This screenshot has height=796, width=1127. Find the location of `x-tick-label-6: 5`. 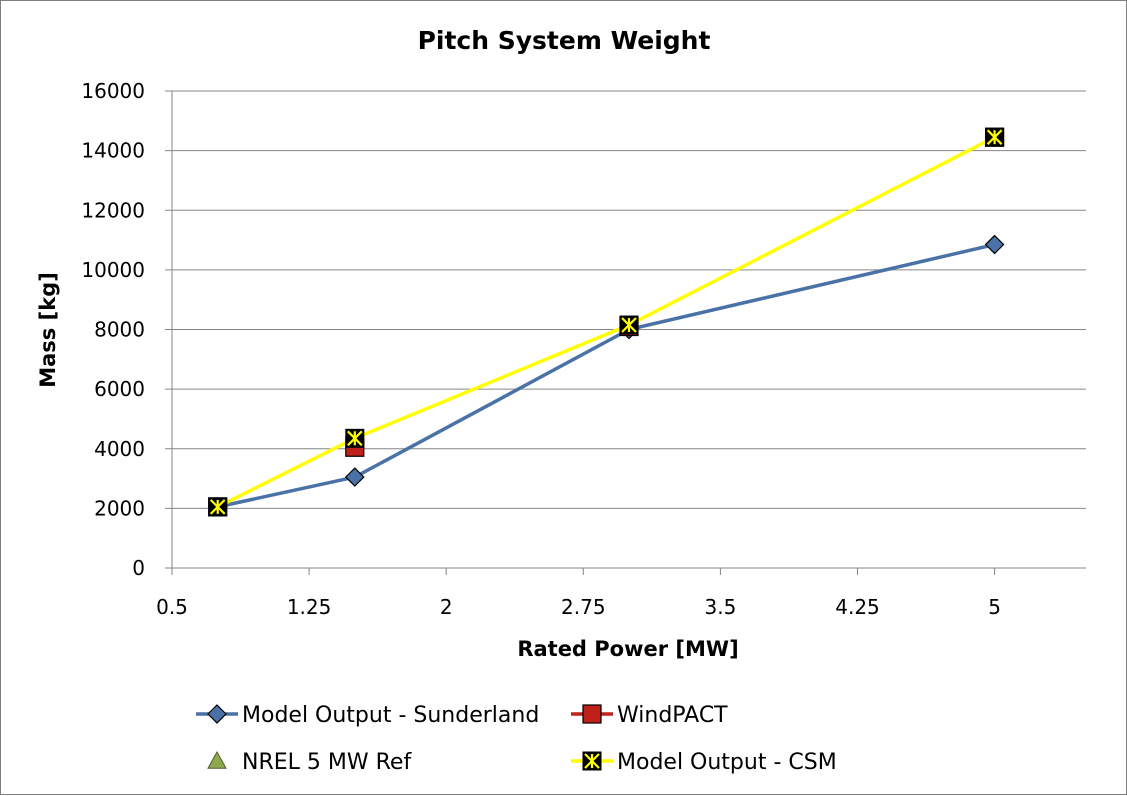

x-tick-label-6: 5 is located at coordinates (994, 607).